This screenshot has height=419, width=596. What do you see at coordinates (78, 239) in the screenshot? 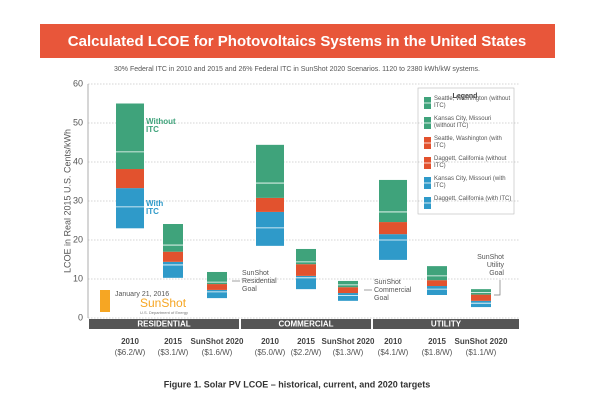
I see `y-tick-label: 20` at bounding box center [78, 239].